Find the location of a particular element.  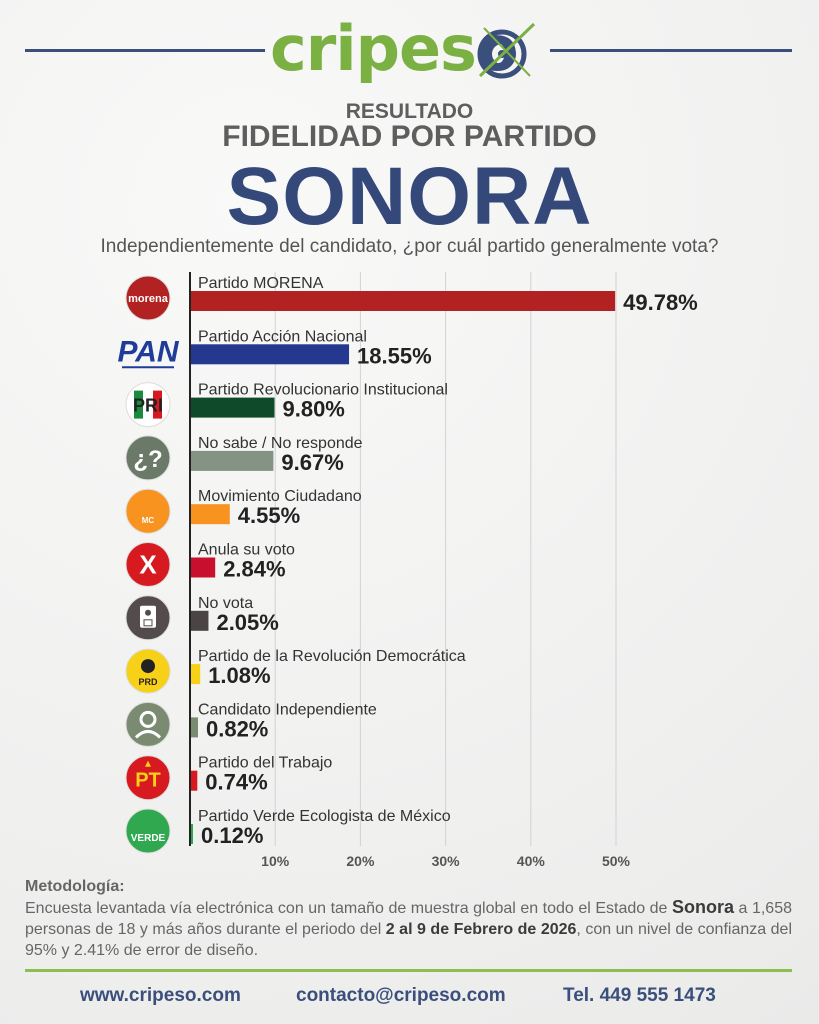

morena-logo-icon: morena is located at coordinates (148, 298).